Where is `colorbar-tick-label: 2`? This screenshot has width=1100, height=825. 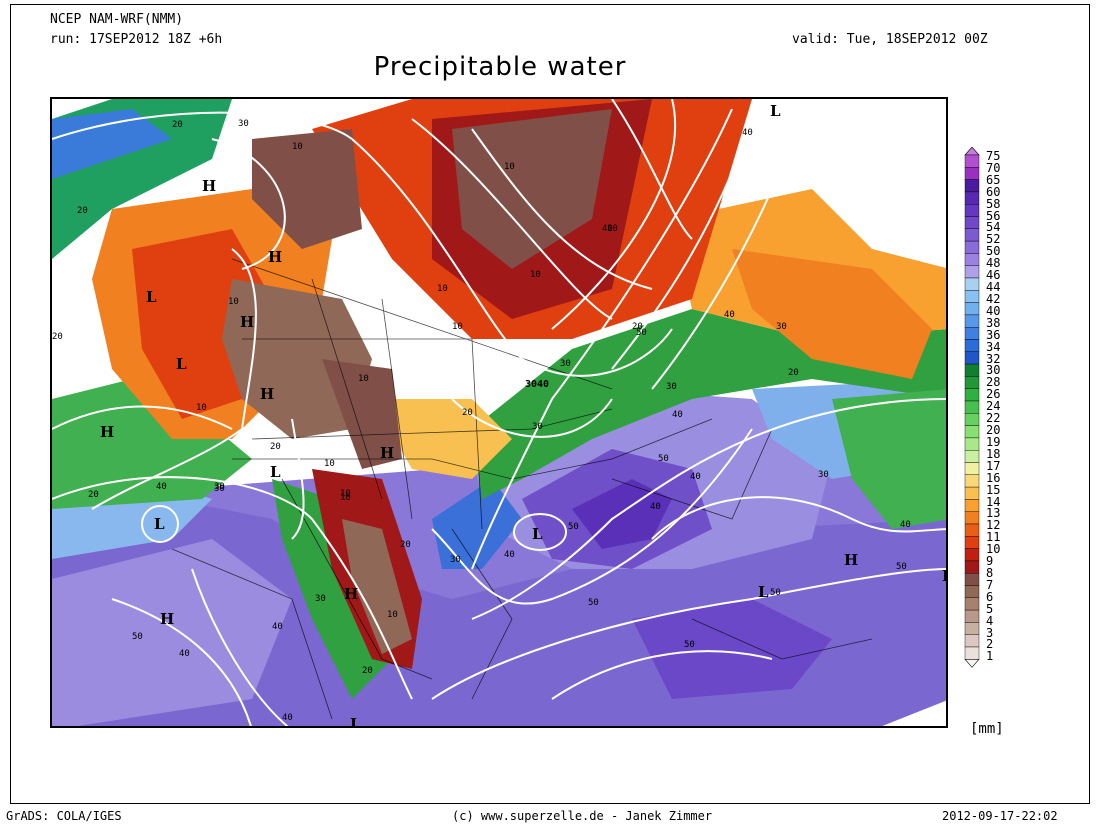 colorbar-tick-label: 2 is located at coordinates (990, 644).